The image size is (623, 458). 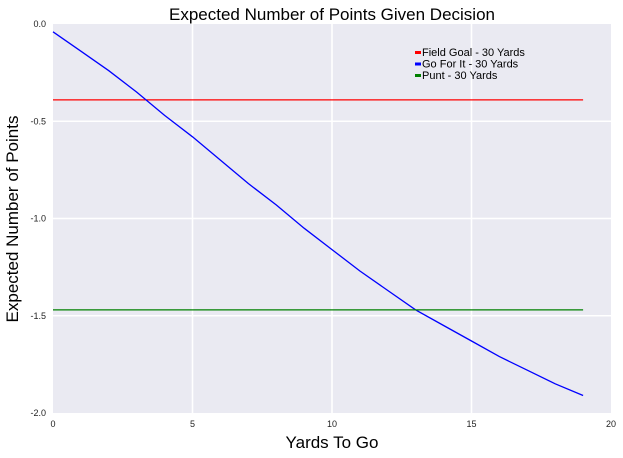 What do you see at coordinates (192, 424) in the screenshot?
I see `x-tick-label: 5` at bounding box center [192, 424].